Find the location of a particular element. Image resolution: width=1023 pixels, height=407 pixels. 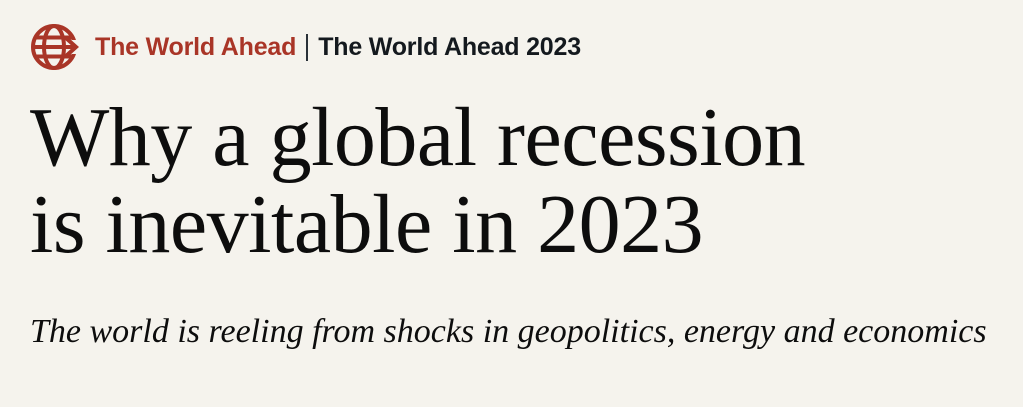

kicker: The World Ahead The World Ahead 2023 is located at coordinates (511, 47).